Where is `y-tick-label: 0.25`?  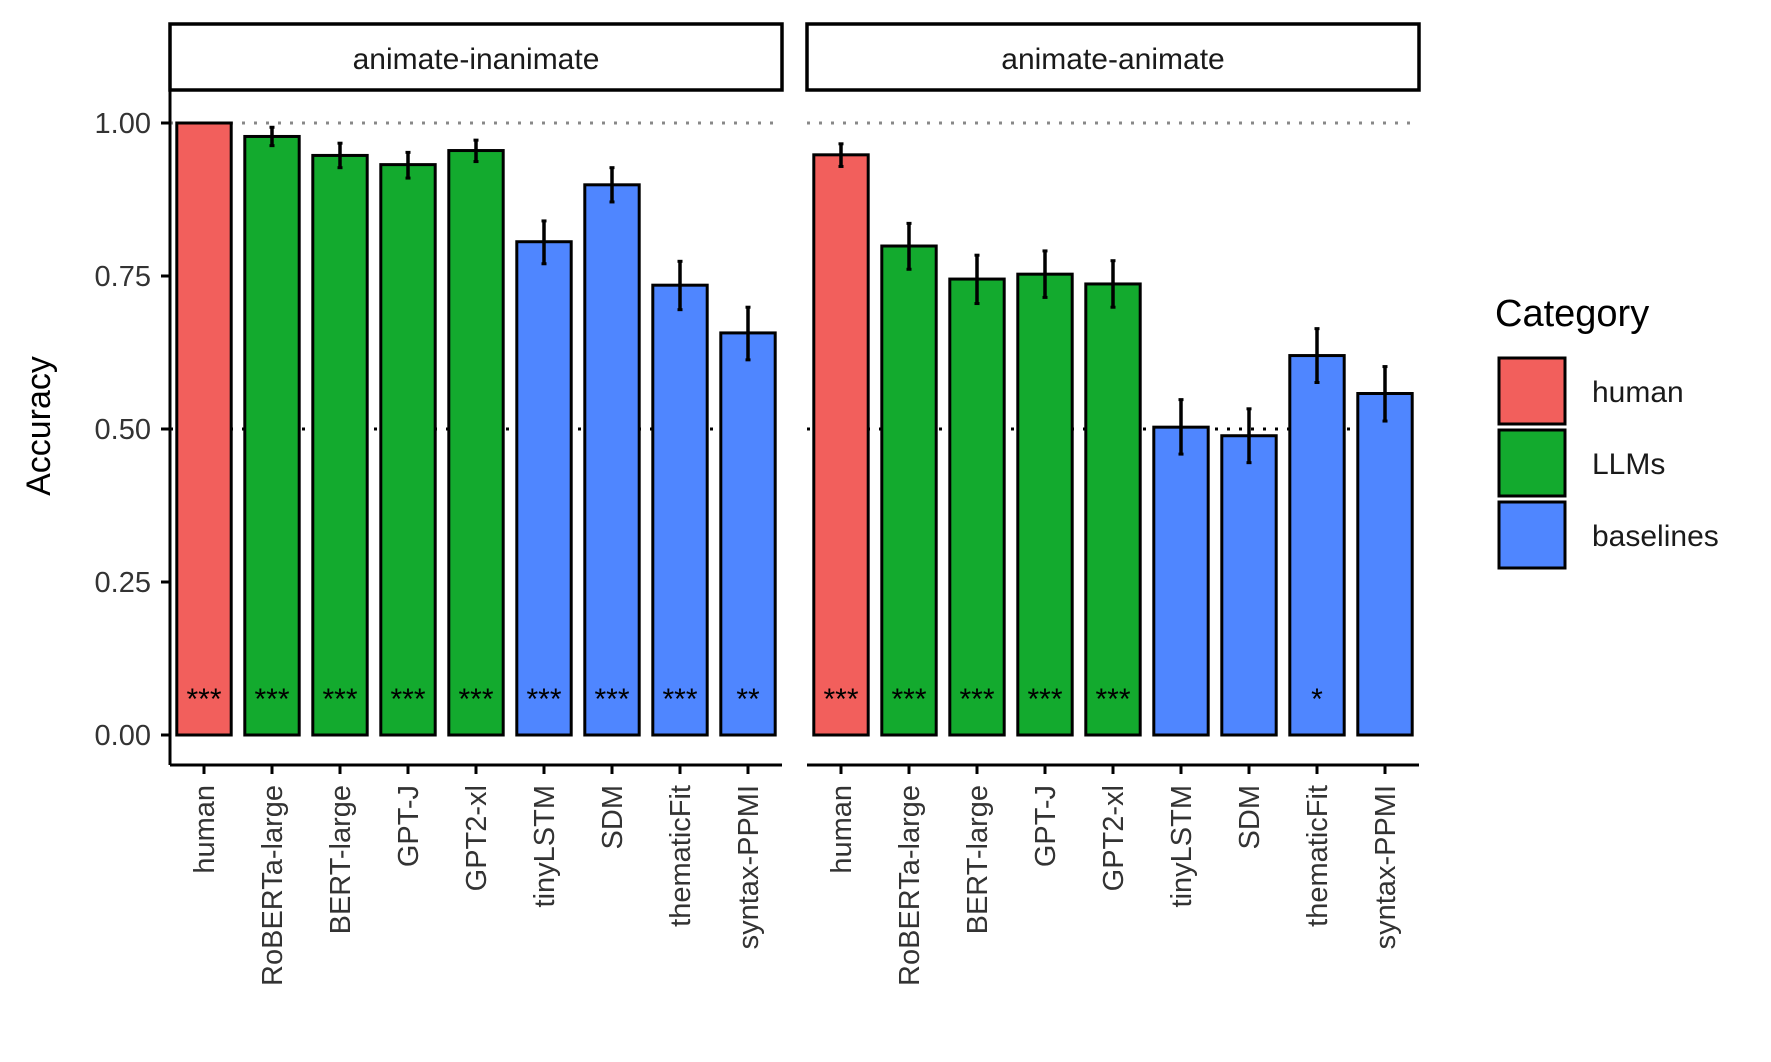
y-tick-label: 0.25 is located at coordinates (123, 583).